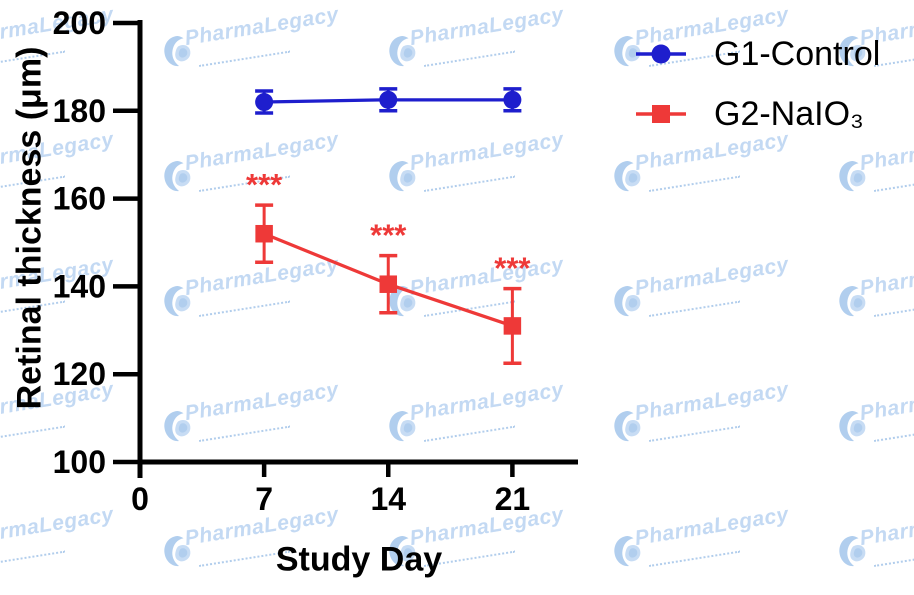  Describe the element at coordinates (661, 54) in the screenshot. I see `circle-marker-icon` at that location.